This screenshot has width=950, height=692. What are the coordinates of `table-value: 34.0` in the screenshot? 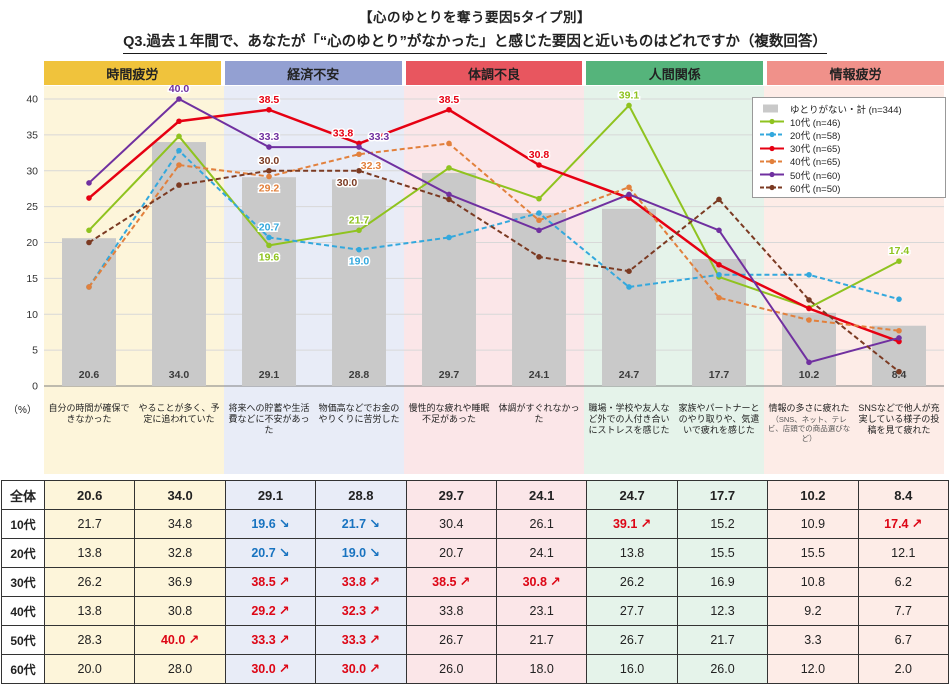 It's located at (180, 495).